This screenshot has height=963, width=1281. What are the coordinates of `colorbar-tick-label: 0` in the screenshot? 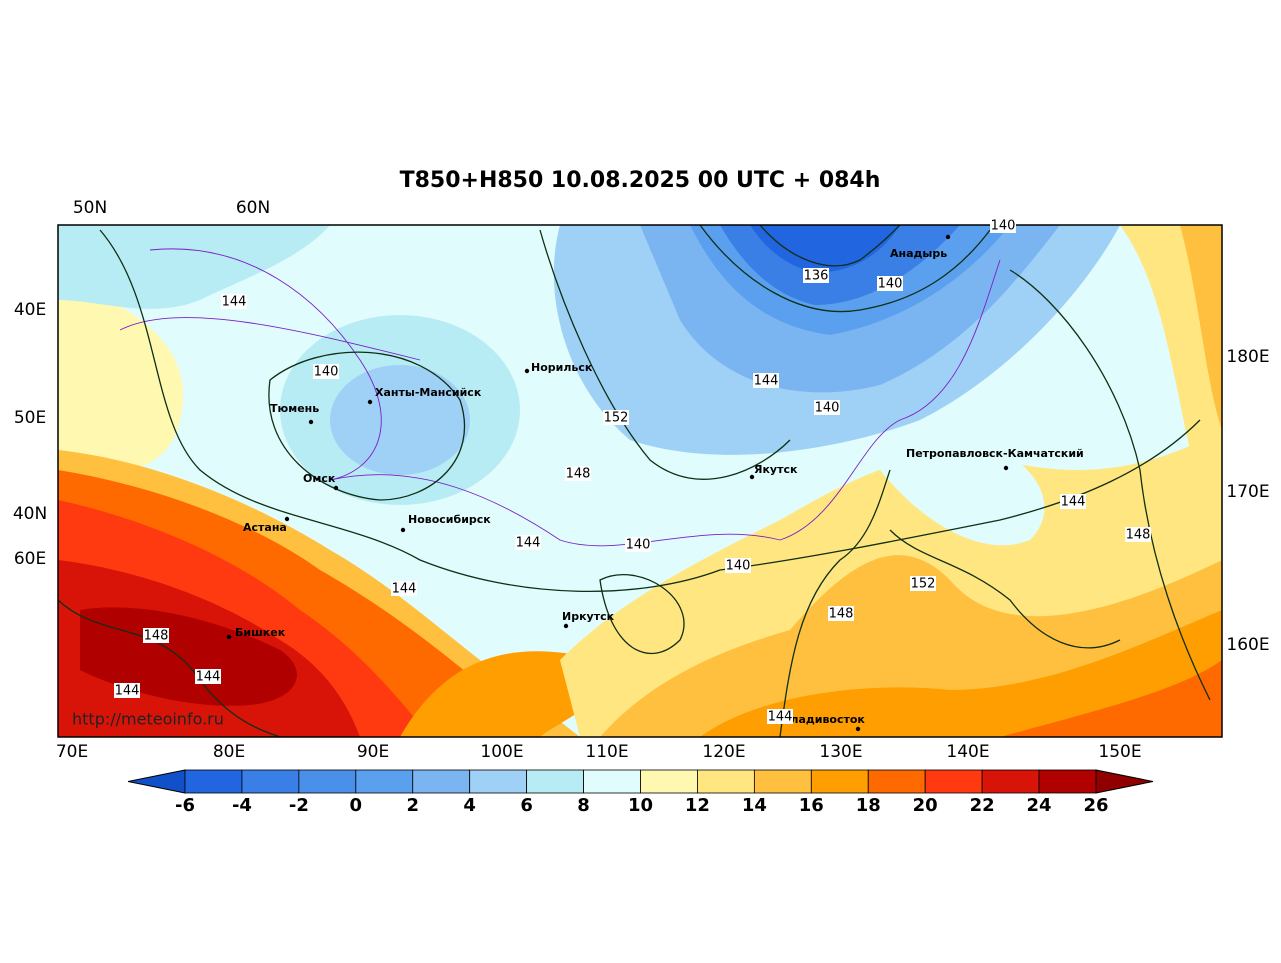 It's located at (356, 805).